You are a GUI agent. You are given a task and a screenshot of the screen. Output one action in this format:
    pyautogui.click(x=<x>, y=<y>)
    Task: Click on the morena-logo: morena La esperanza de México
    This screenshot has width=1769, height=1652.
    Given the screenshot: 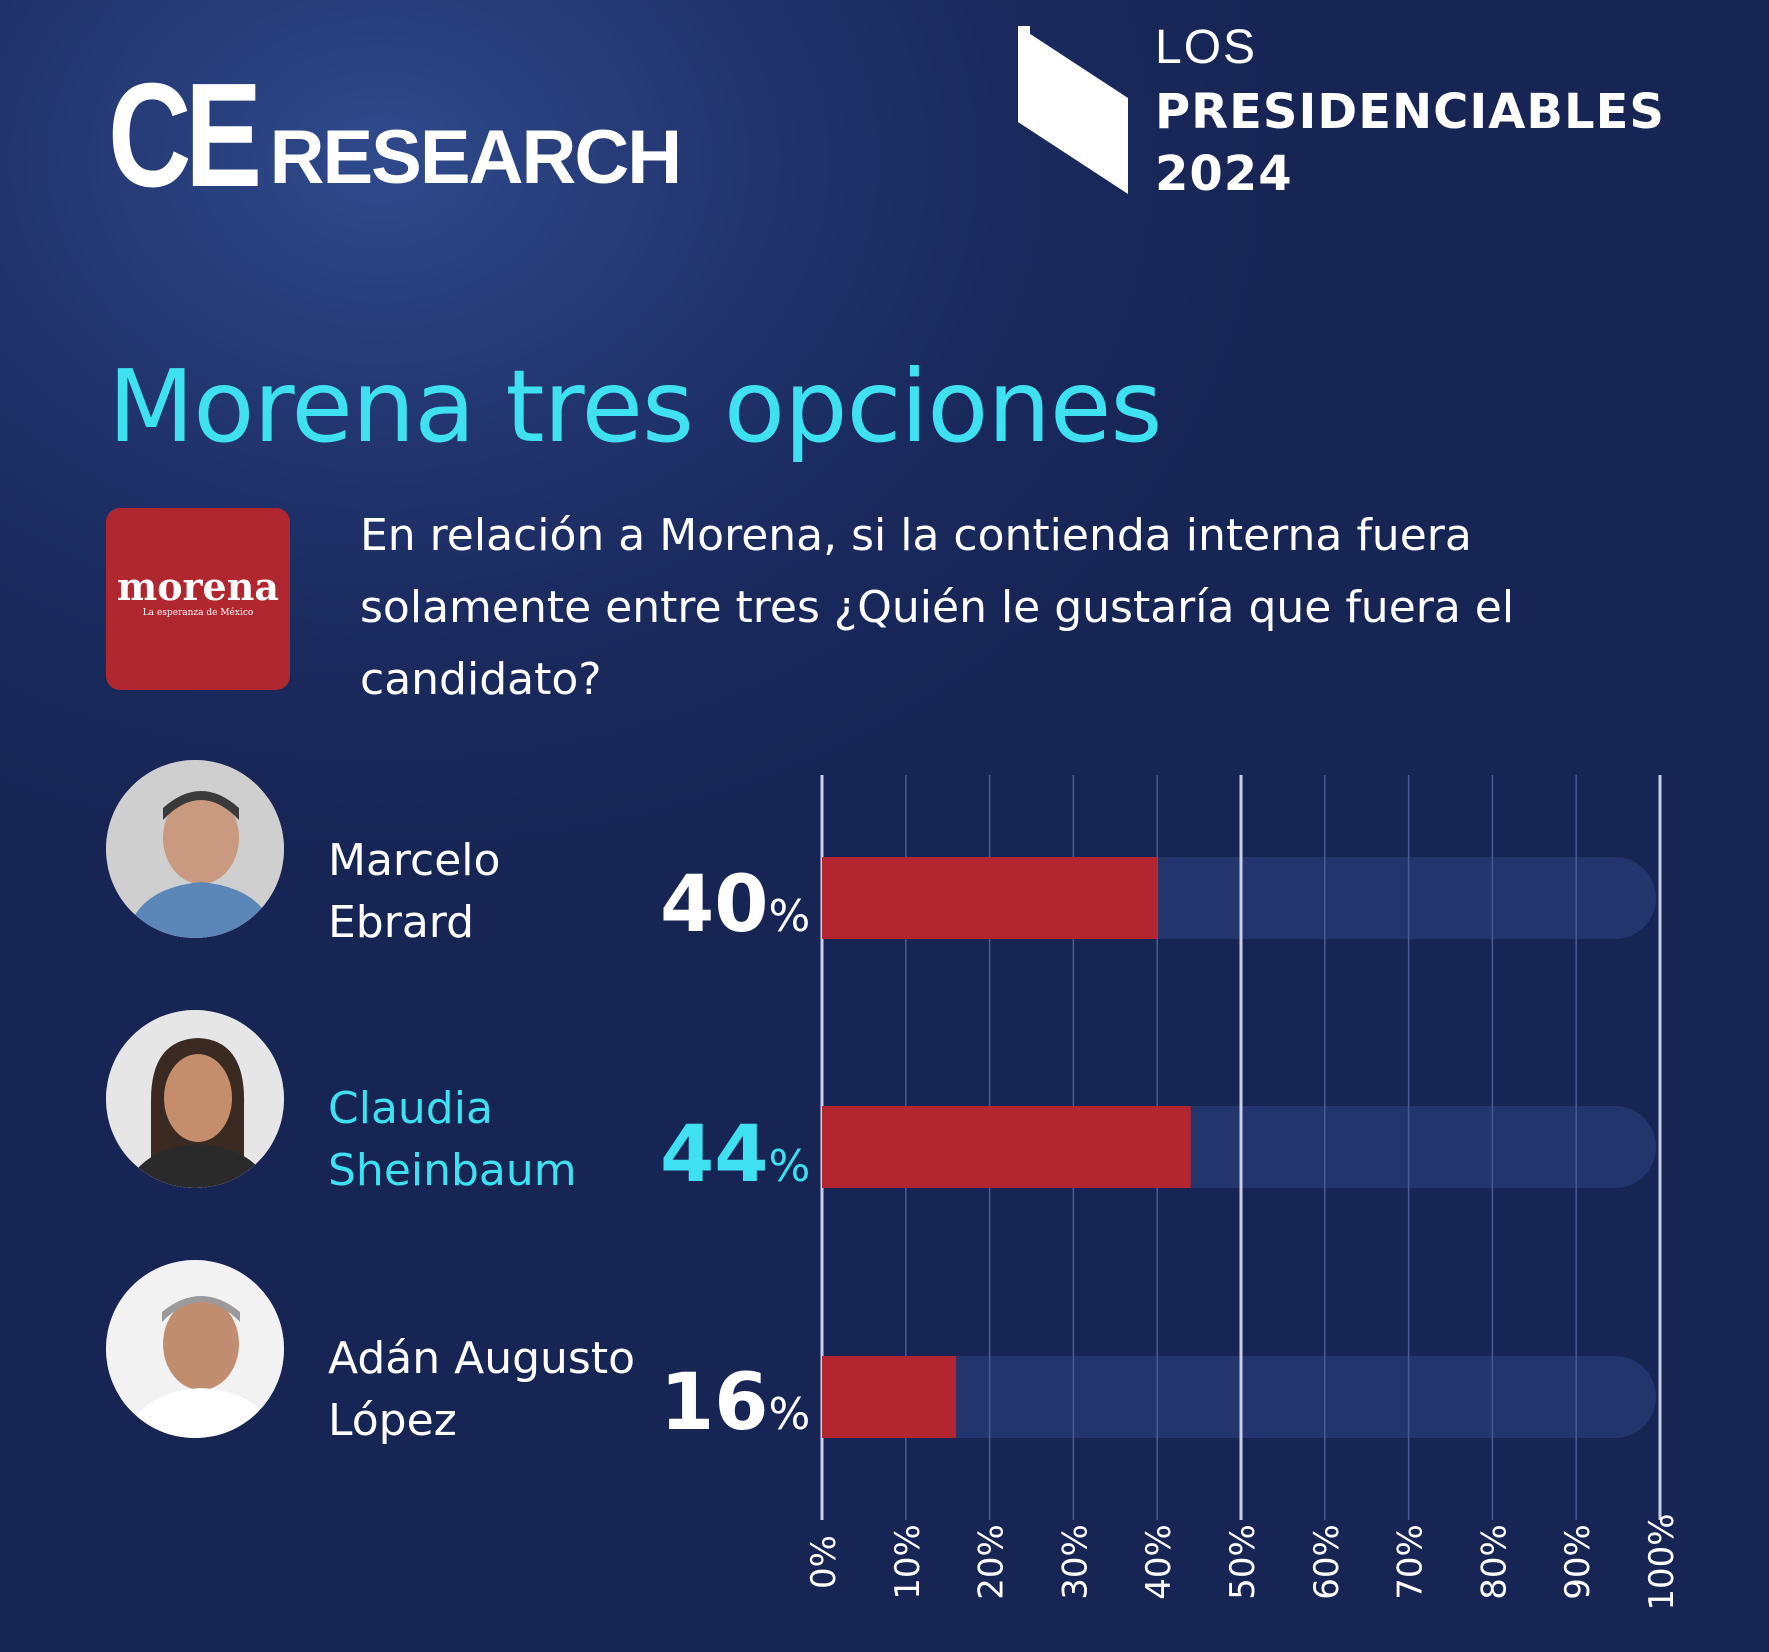 What is the action you would take?
    pyautogui.click(x=198, y=599)
    